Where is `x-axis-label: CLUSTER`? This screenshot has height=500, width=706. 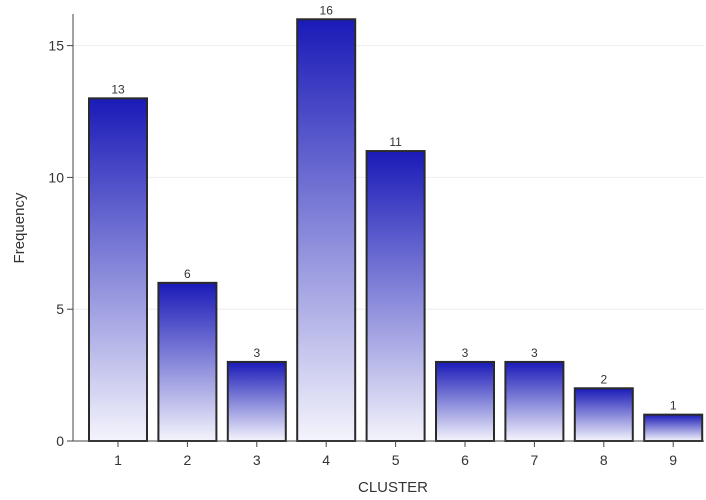 x-axis-label: CLUSTER is located at coordinates (393, 487).